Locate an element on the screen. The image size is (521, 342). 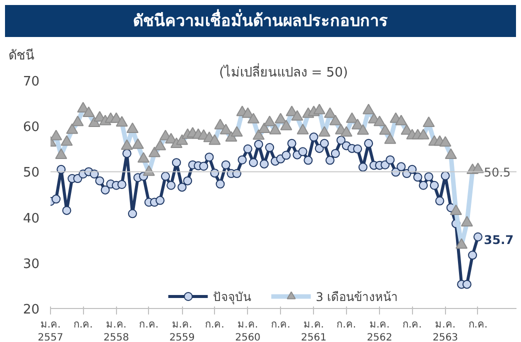
x-tick-label: ม.ค. 2561 is located at coordinates (313, 331).